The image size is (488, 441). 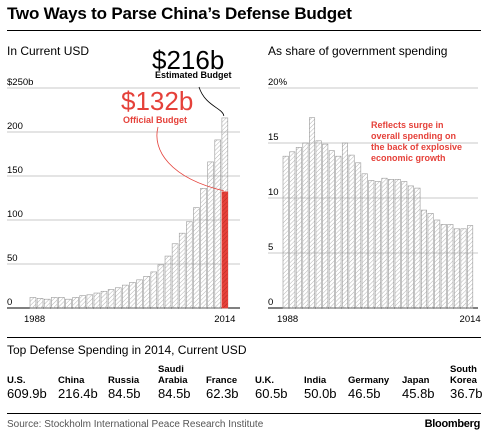 What do you see at coordinates (407, 125) in the screenshot?
I see `share-annotation-line: Reflects surge in` at bounding box center [407, 125].